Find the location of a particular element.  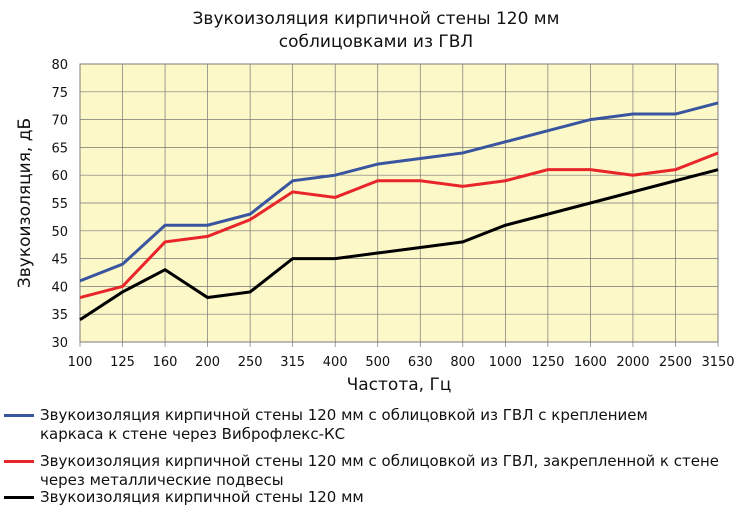

x-tick-label: 3150 is located at coordinates (717, 362).